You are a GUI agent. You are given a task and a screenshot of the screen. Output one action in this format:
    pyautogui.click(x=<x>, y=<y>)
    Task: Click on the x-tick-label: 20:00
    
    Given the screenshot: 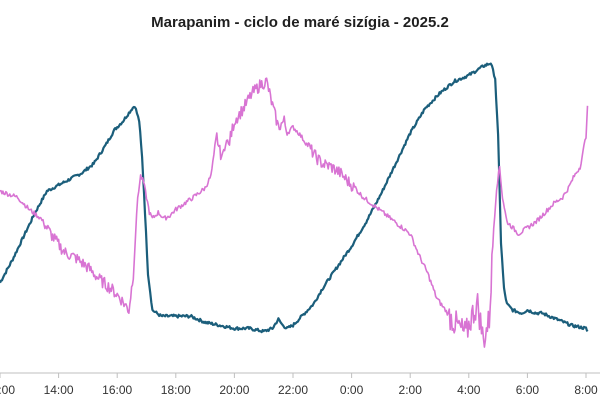 What is the action you would take?
    pyautogui.click(x=234, y=390)
    